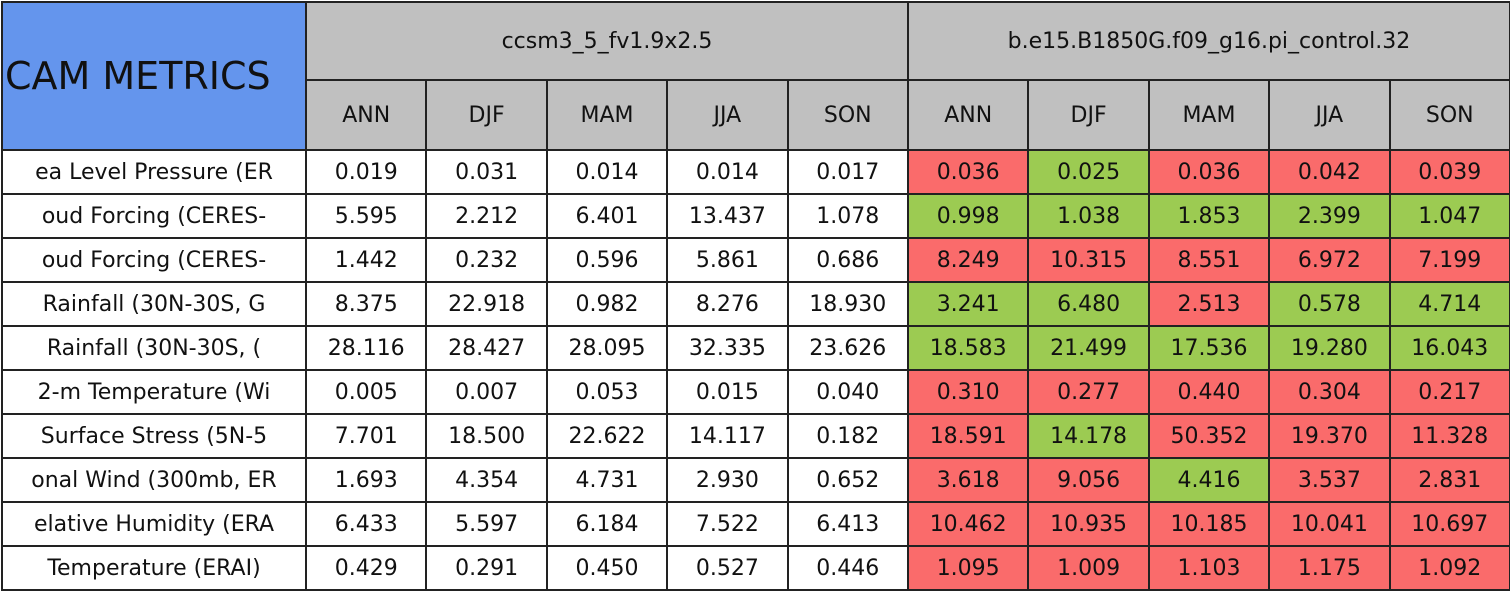 The height and width of the screenshot is (612, 1510). Describe the element at coordinates (727, 216) in the screenshot. I see `metric-value: 13.437` at that location.